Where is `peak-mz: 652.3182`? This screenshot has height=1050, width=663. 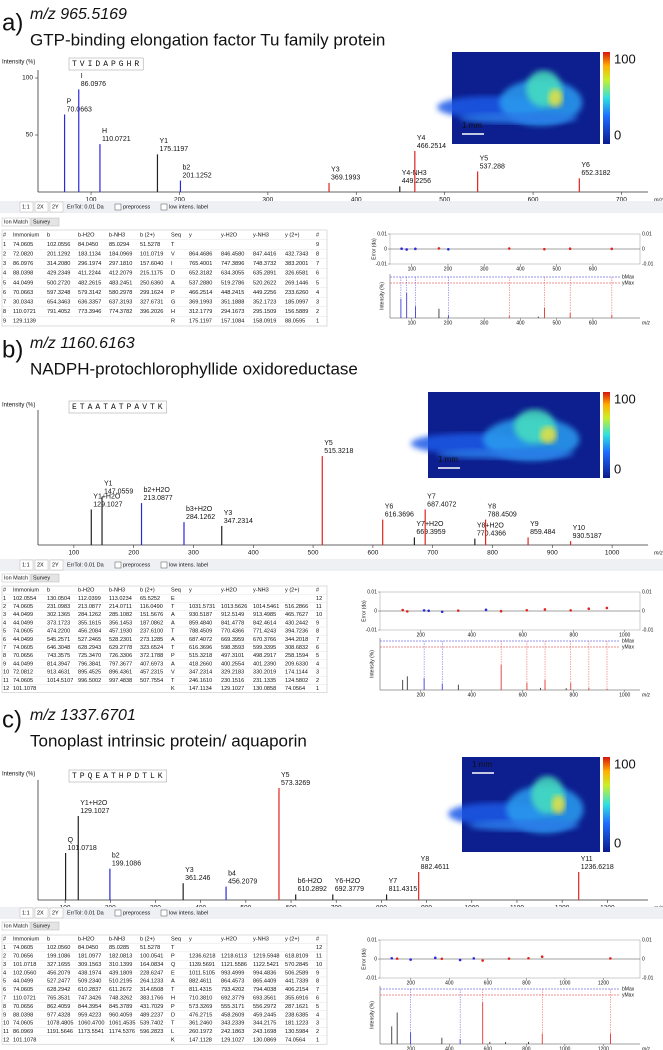
peak-mz: 652.3182 is located at coordinates (595, 173).